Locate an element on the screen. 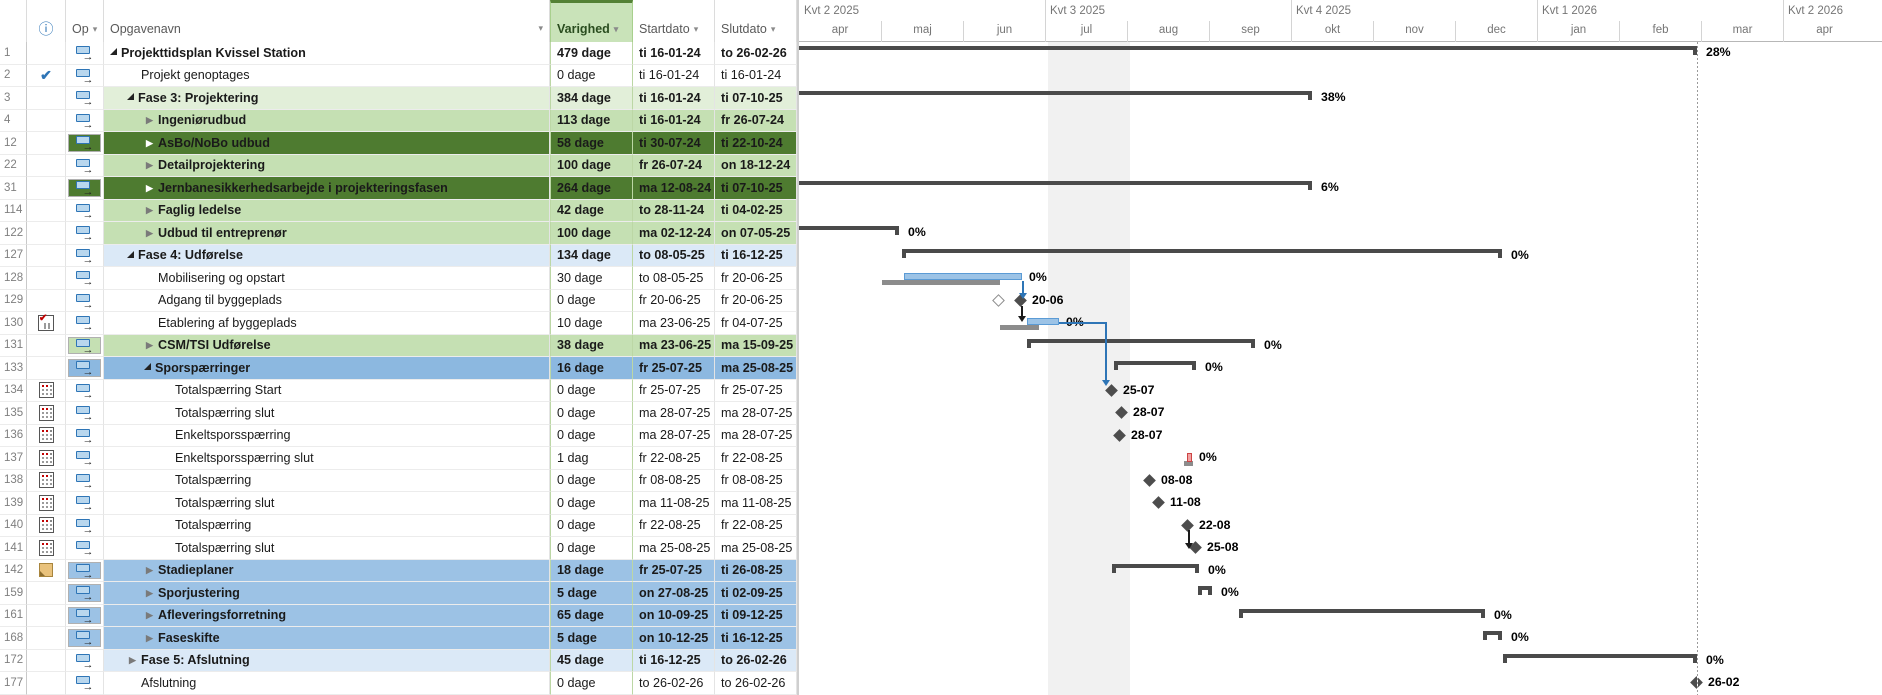  start-date-cell: ma 12-08-24 is located at coordinates (674, 188).